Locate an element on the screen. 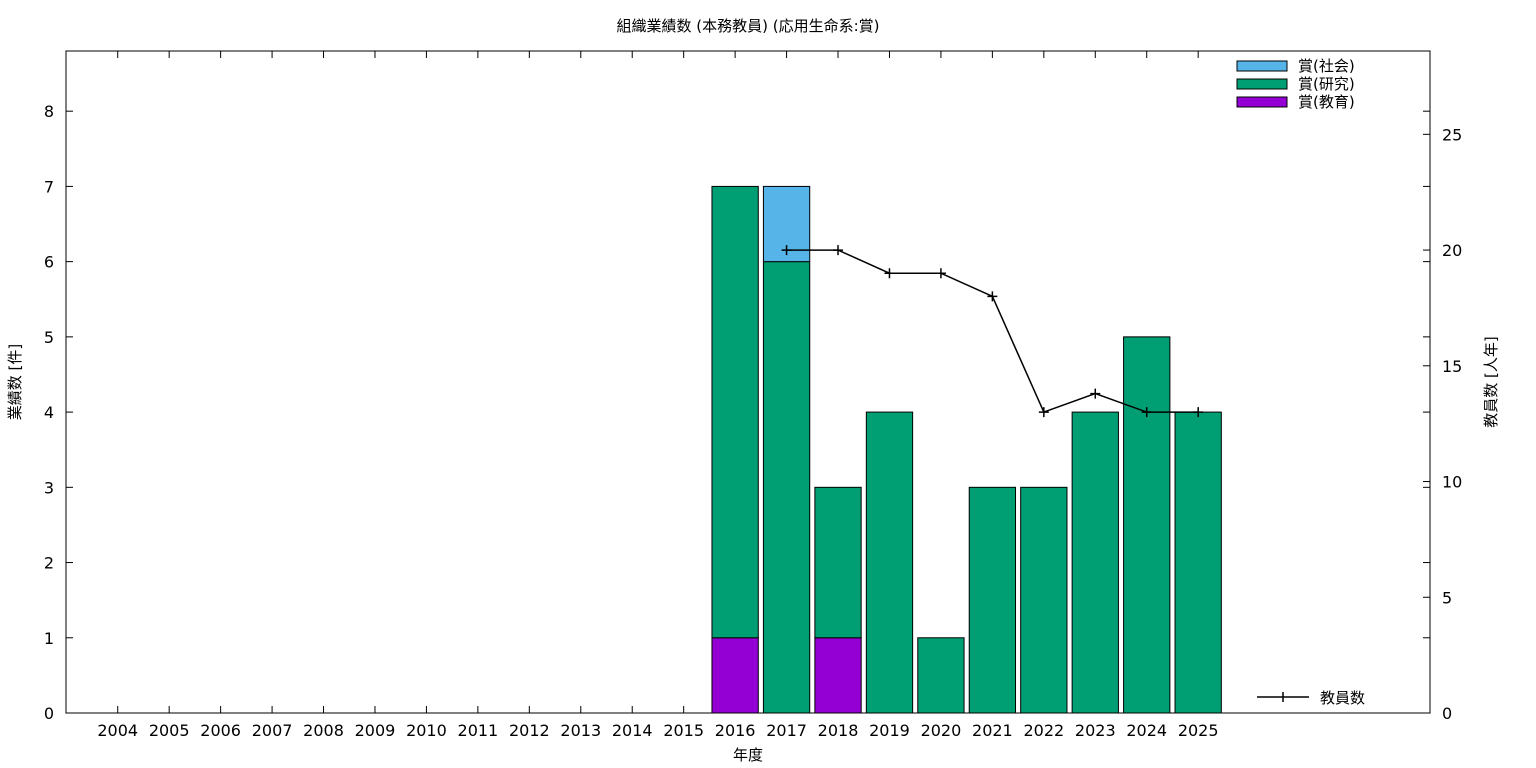 The width and height of the screenshot is (1536, 768). x-tick-label: 2023 is located at coordinates (1095, 730).